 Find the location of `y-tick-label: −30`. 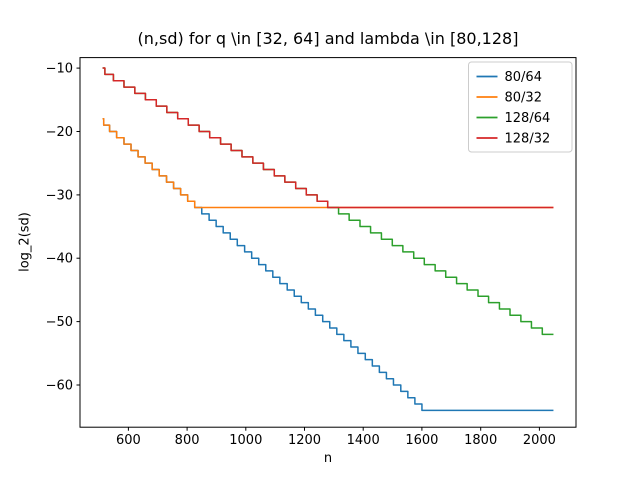

y-tick-label: −30 is located at coordinates (59, 195).